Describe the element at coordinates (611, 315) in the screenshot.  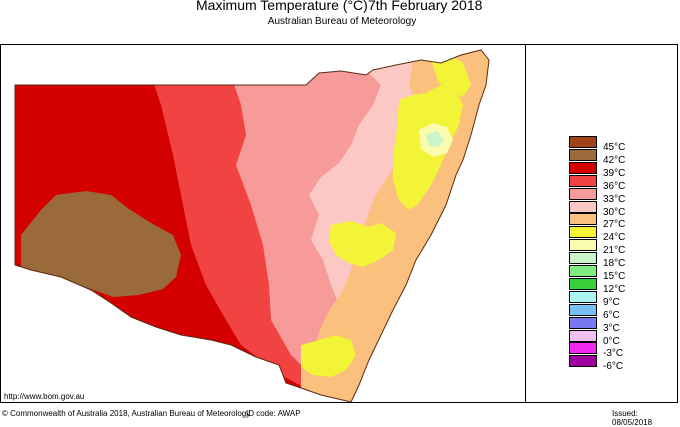
I see `legend-label: 6°C` at that location.